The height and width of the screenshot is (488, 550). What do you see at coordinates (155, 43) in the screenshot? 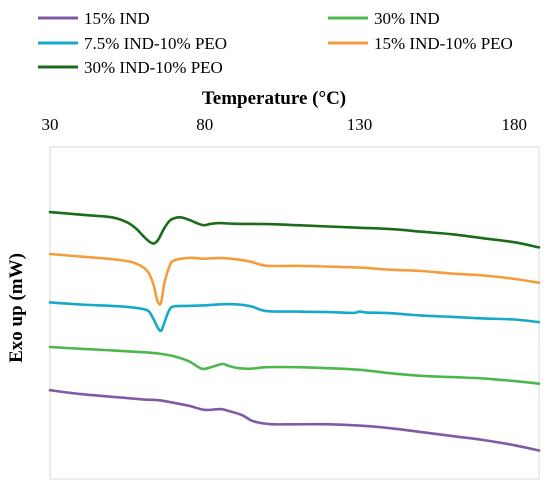
I see `legend-label: 7.5% IND-10% PEO` at bounding box center [155, 43].